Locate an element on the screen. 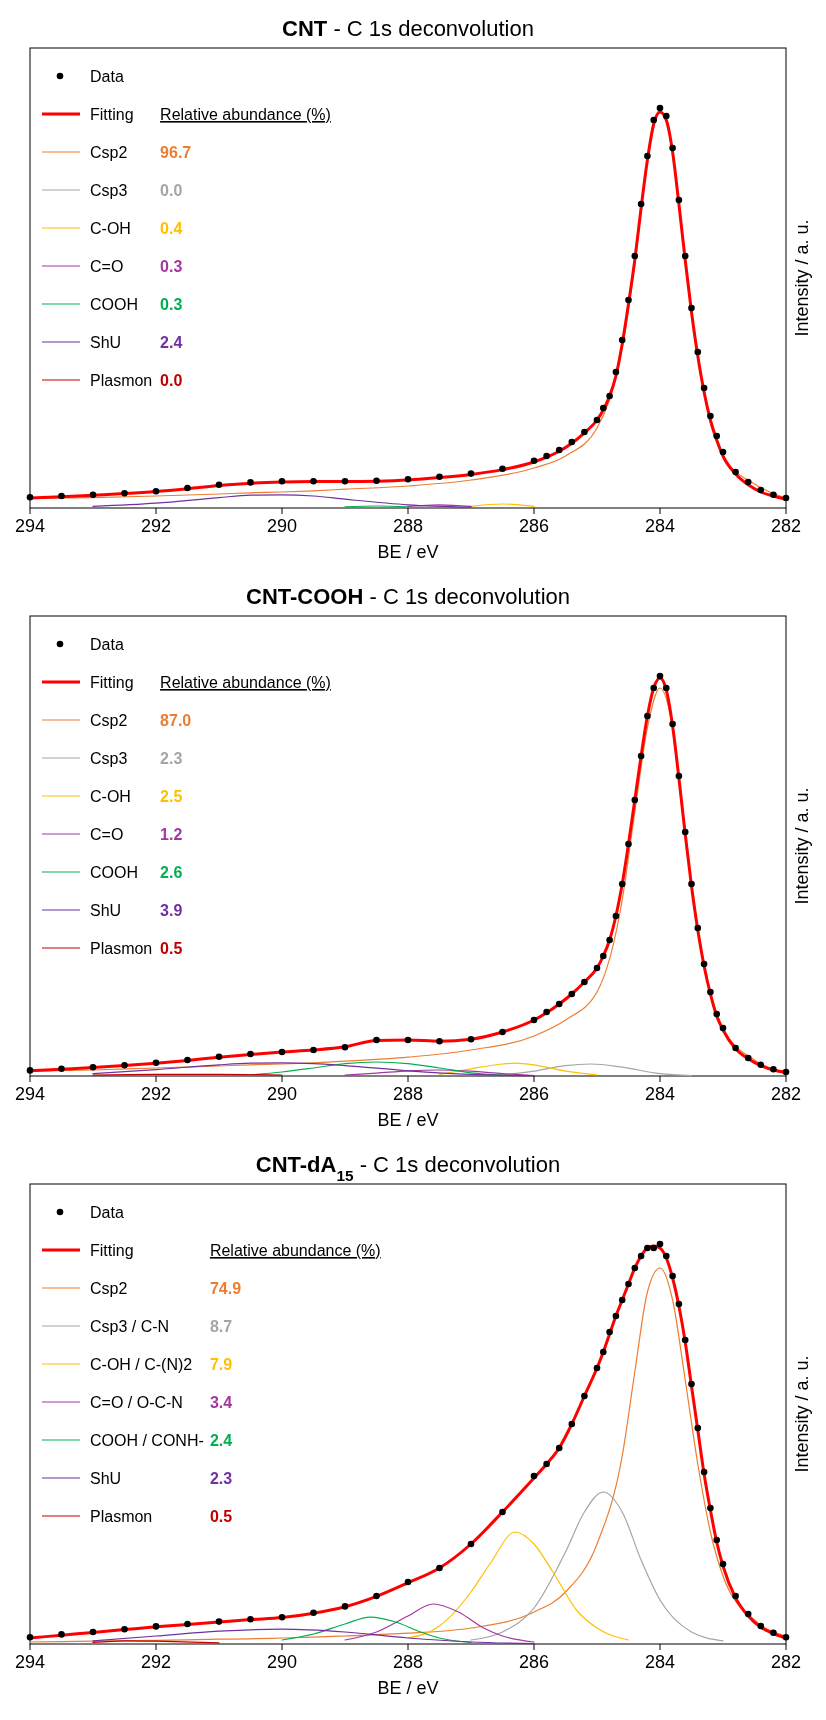 The height and width of the screenshot is (1720, 826). annotation: 2.4 is located at coordinates (221, 1440).